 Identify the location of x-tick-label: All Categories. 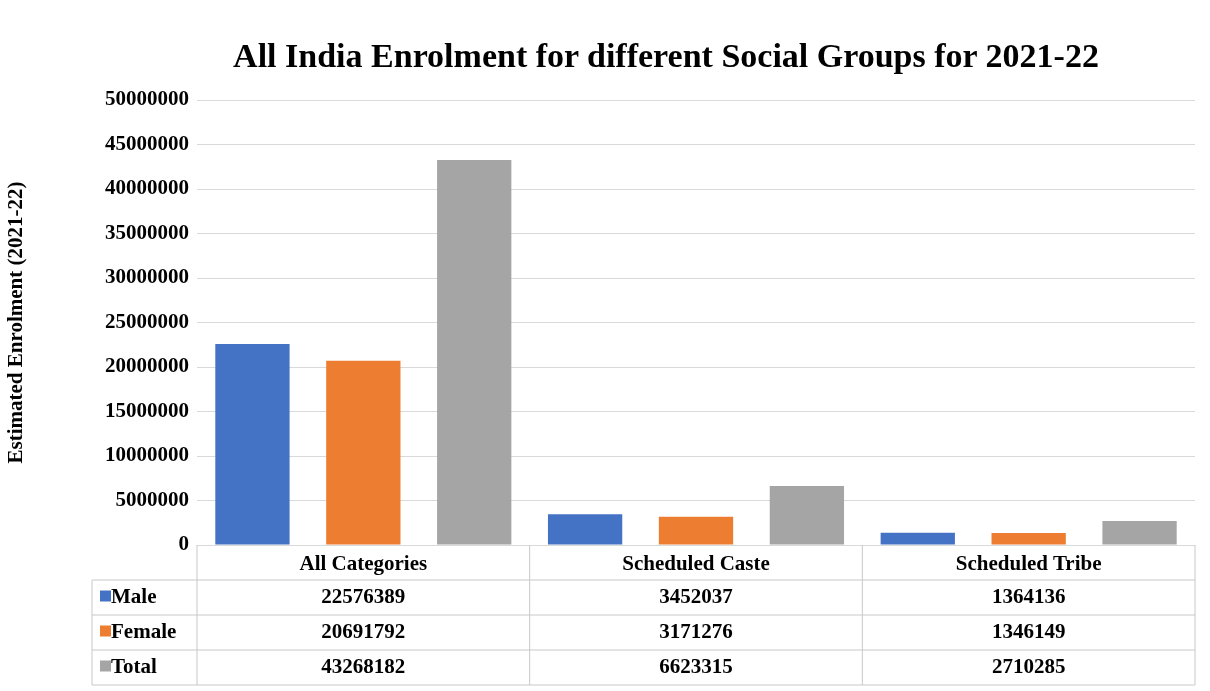
(363, 562).